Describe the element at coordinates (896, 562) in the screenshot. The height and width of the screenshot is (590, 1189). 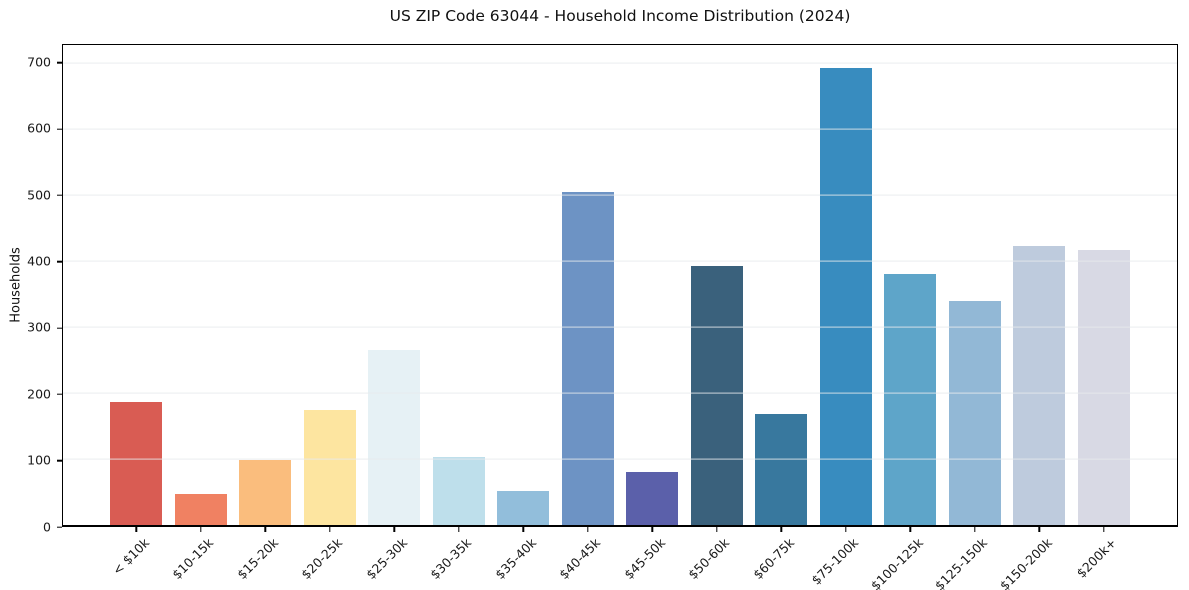
I see `x-tick-label: $100-125k` at that location.